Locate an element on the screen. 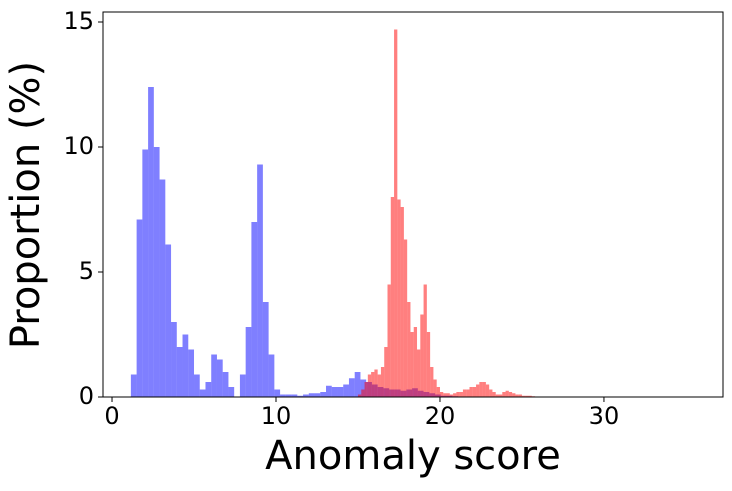 The width and height of the screenshot is (732, 491). x-tick-label: 30 is located at coordinates (604, 416).